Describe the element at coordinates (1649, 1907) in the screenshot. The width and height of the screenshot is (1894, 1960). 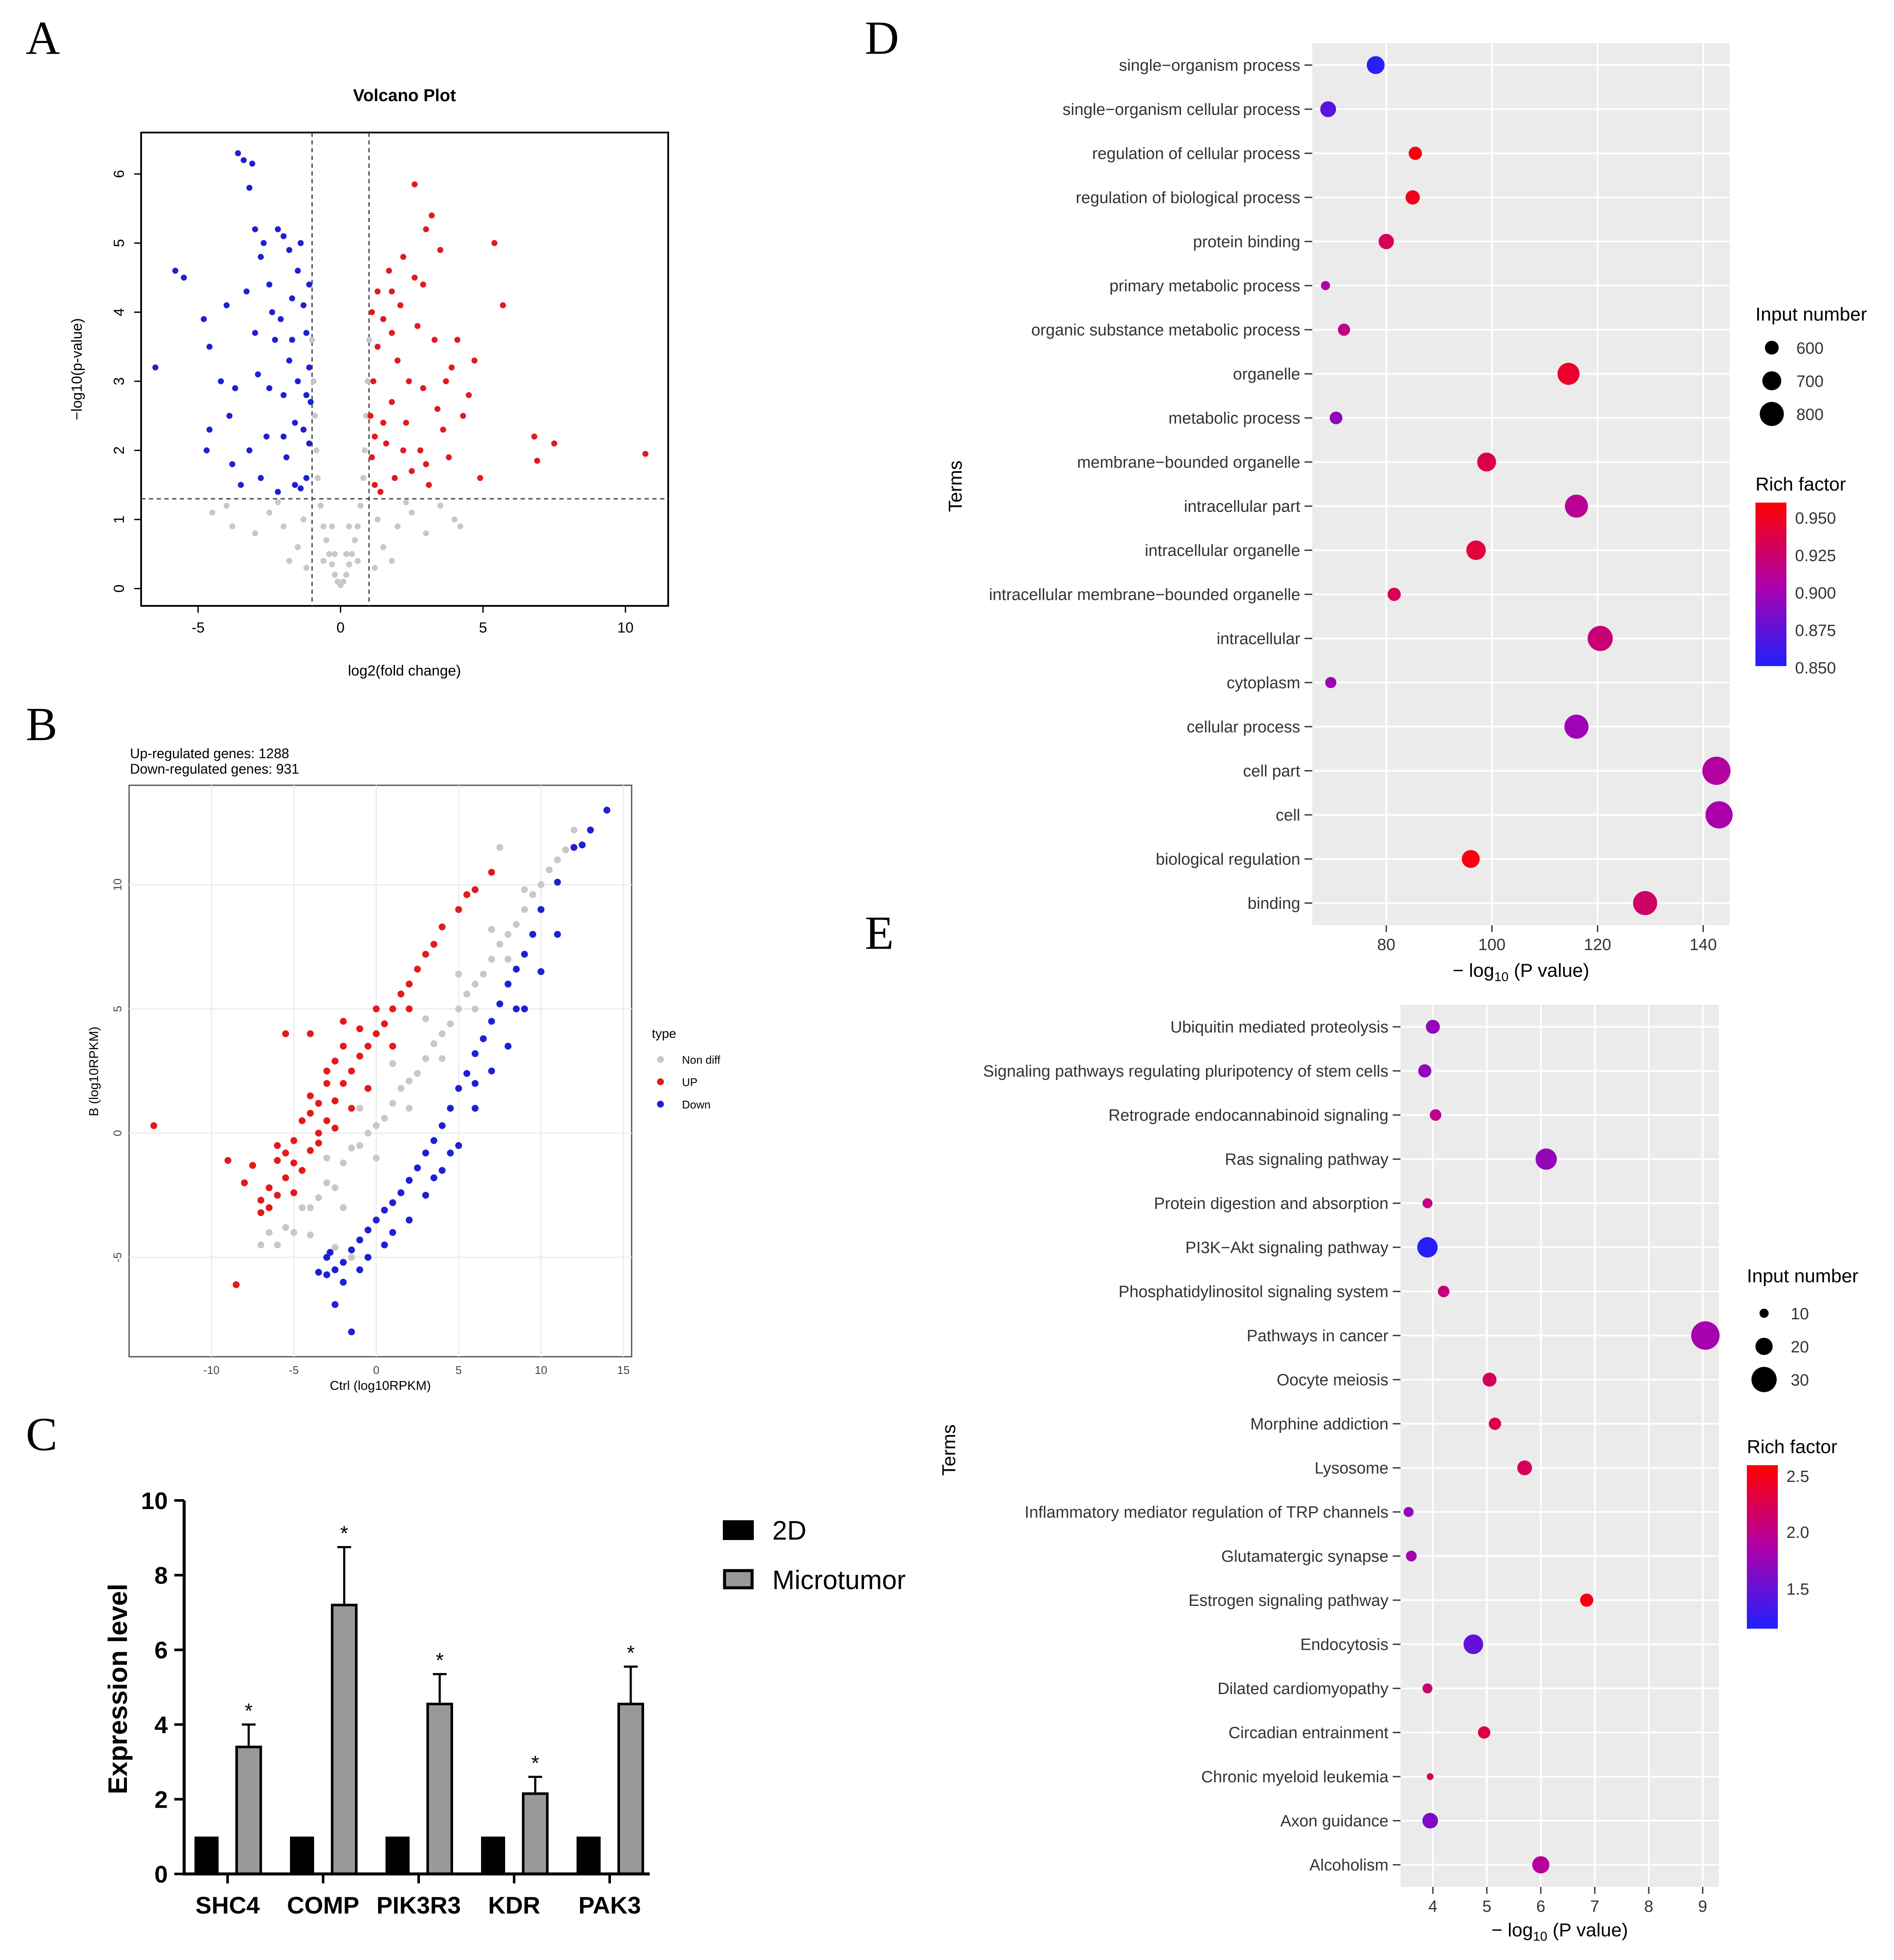
I see `kegg-x-tick-label: 8` at that location.